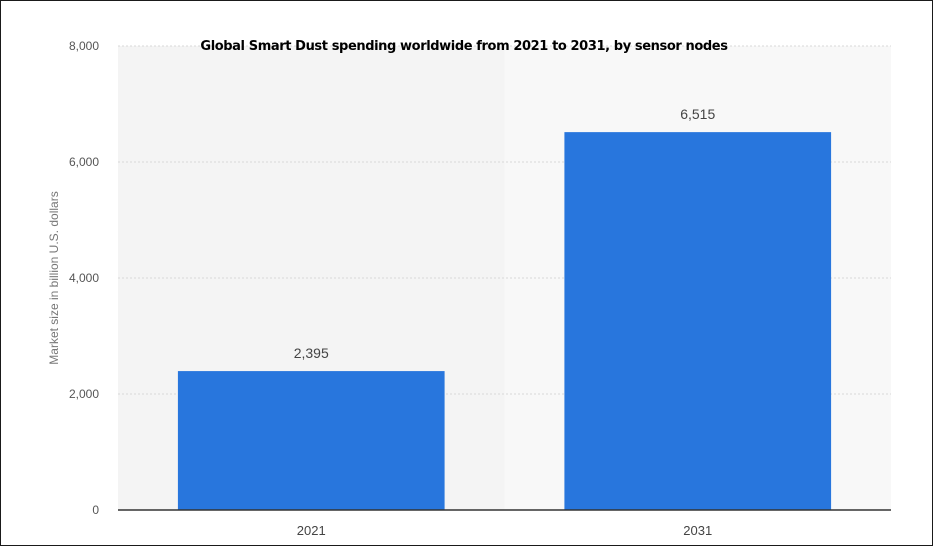 The height and width of the screenshot is (546, 933). What do you see at coordinates (95, 510) in the screenshot?
I see `y-tick-label: 0` at bounding box center [95, 510].